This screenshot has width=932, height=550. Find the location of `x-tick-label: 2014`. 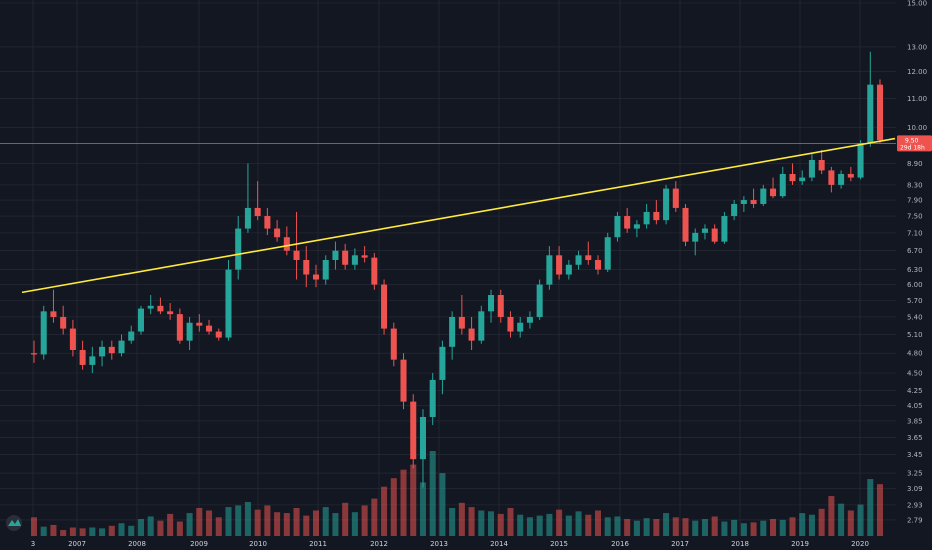

x-tick-label: 2014 is located at coordinates (499, 544).